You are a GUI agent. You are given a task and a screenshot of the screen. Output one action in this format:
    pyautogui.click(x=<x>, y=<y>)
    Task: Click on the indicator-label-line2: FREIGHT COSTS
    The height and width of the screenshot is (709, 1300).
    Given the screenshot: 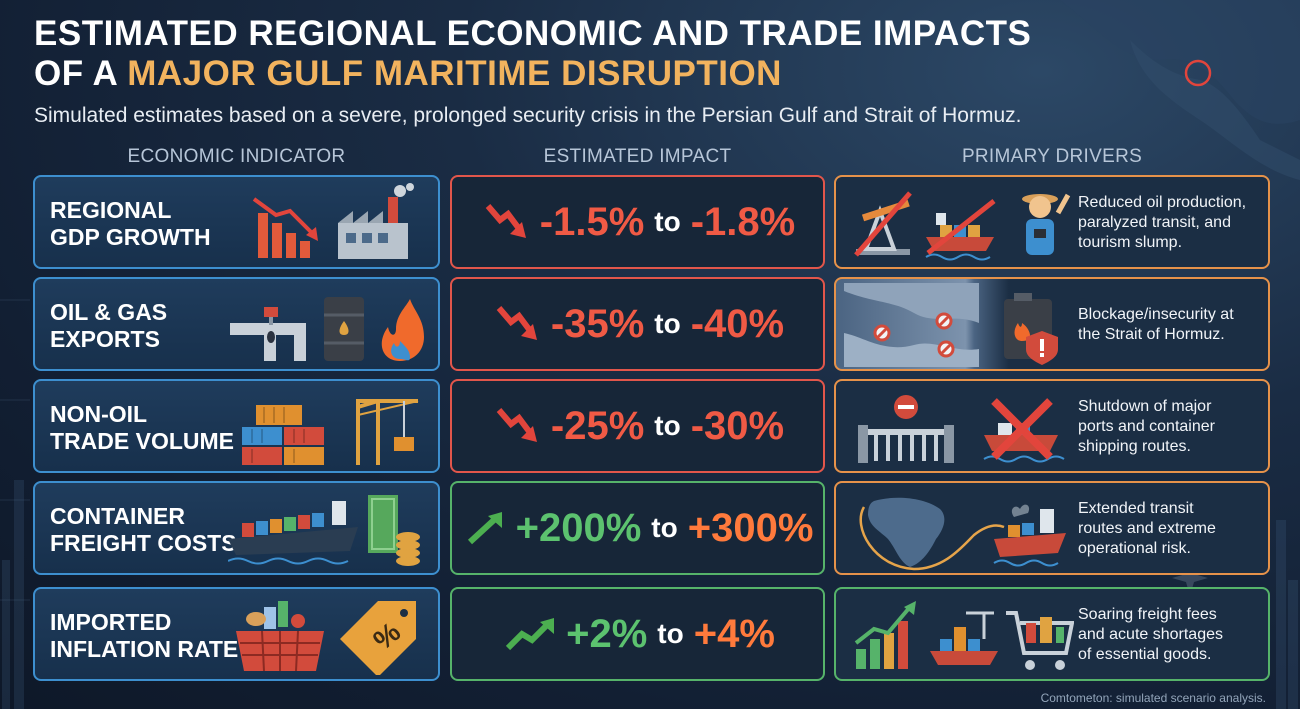 What is the action you would take?
    pyautogui.click(x=143, y=543)
    